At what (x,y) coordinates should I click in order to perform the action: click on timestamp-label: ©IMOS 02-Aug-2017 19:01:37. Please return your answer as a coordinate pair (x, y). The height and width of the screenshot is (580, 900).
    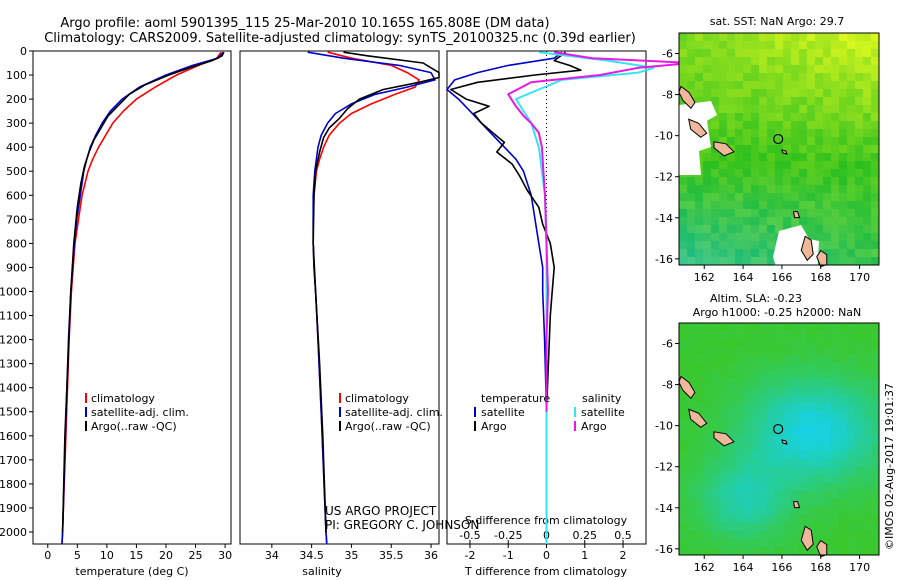
    Looking at the image, I should click on (889, 466).